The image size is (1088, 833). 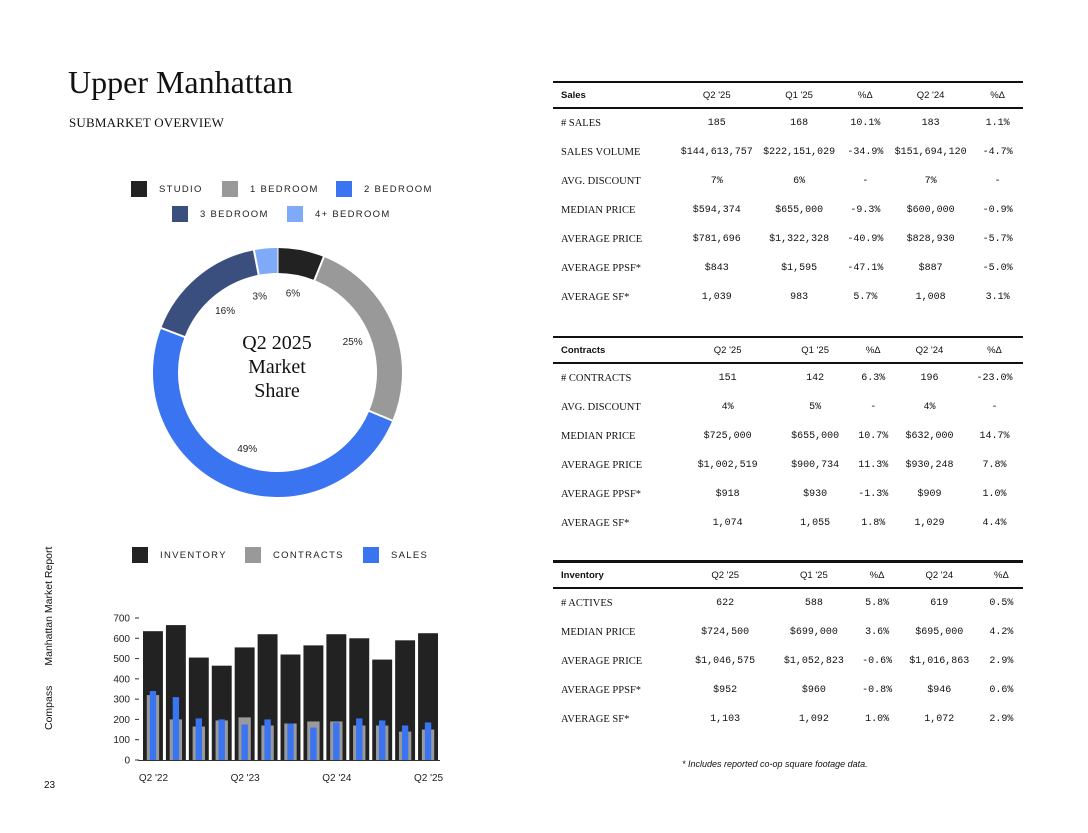 I want to click on row-label: # ACTIVES, so click(x=587, y=603).